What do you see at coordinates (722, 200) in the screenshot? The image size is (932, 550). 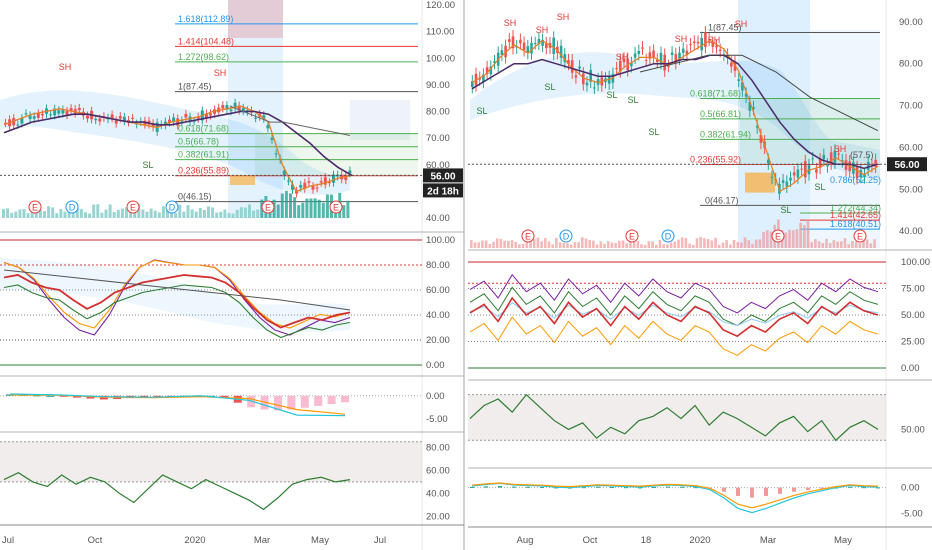 I see `right-fib-label: 0(46.17)` at bounding box center [722, 200].